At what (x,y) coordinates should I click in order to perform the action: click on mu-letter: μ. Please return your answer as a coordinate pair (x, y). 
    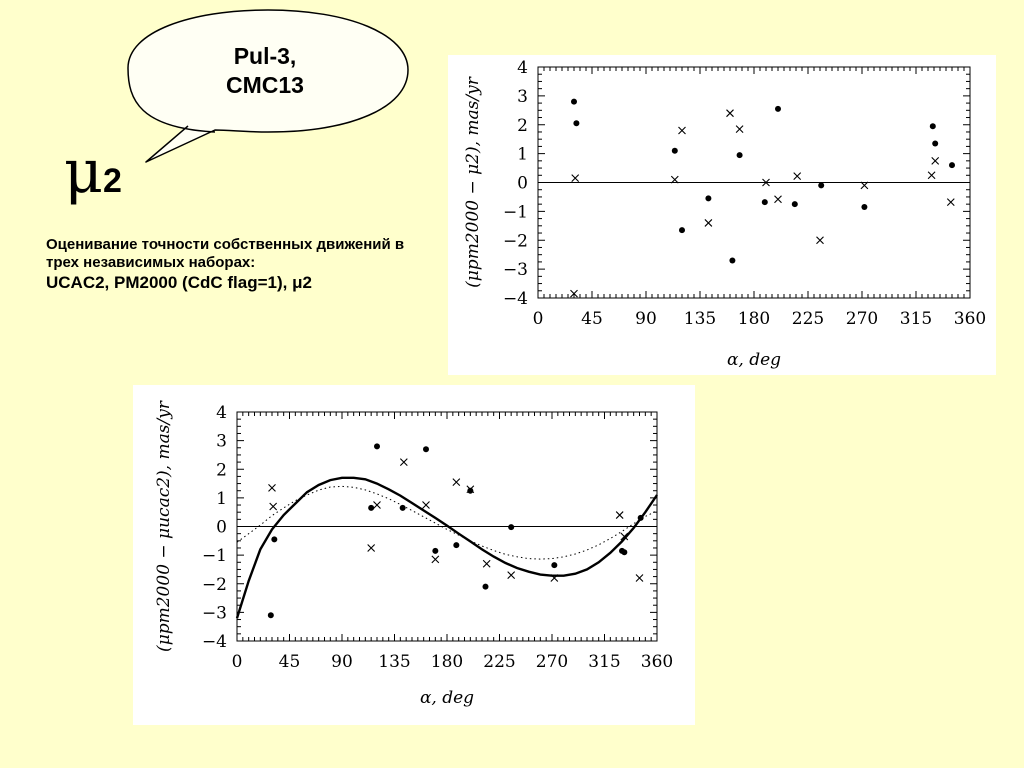
    Looking at the image, I should click on (83, 172).